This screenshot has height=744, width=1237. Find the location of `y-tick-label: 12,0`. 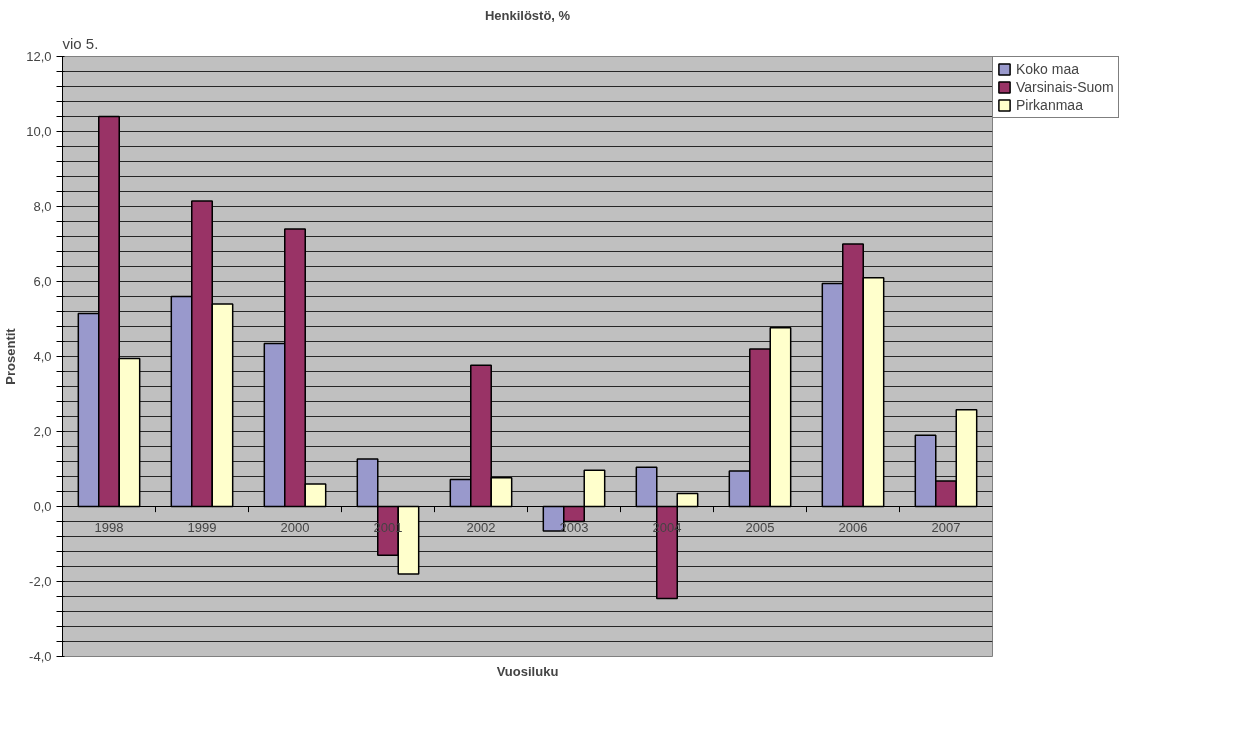

y-tick-label: 12,0 is located at coordinates (39, 56).